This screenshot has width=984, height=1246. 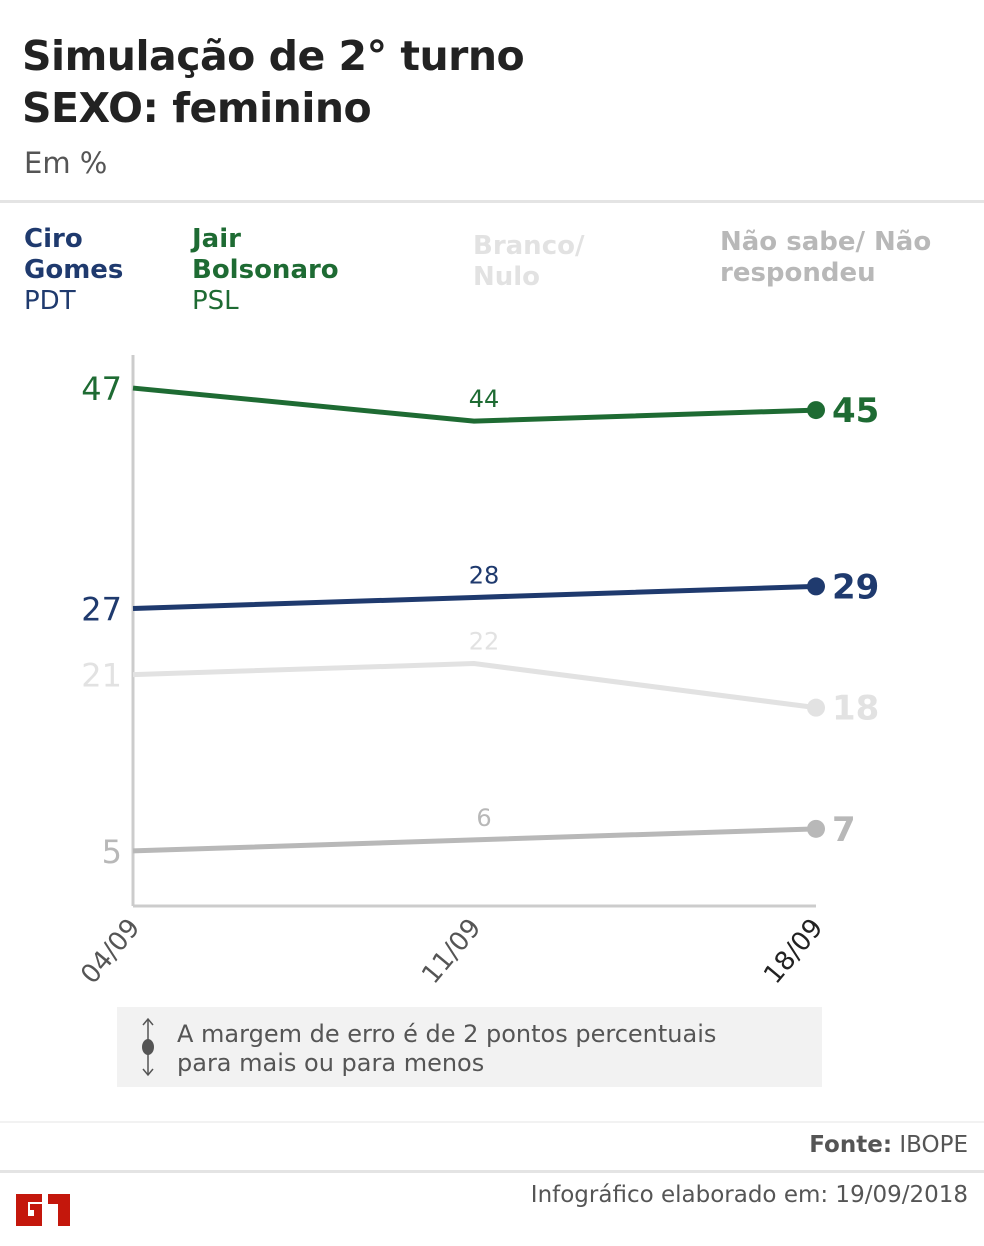 I want to click on legend-branco: Branco/ Nulo, so click(x=538, y=262).